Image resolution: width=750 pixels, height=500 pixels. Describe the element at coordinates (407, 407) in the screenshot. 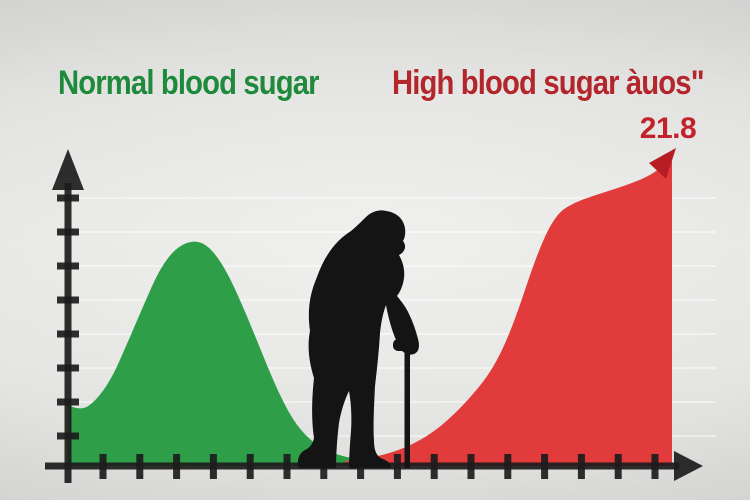

I see `cane-shaft` at that location.